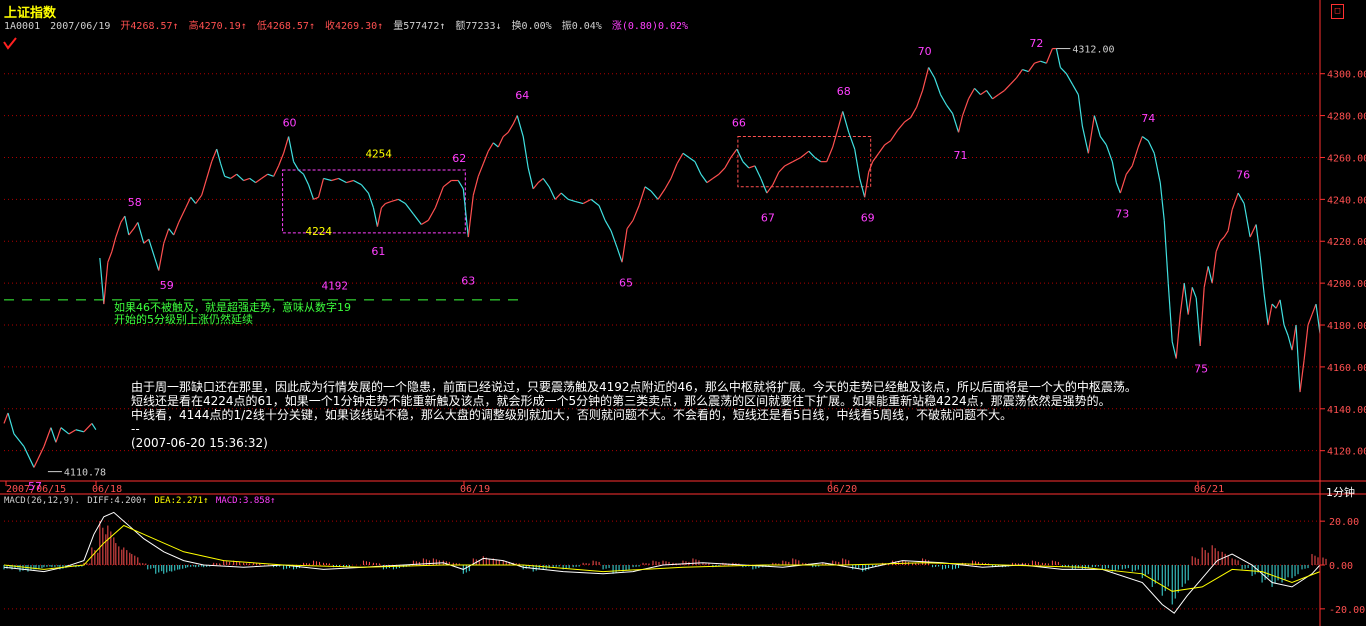  What do you see at coordinates (1346, 368) in the screenshot?
I see `y-tick-label: 4160.00` at bounding box center [1346, 368].